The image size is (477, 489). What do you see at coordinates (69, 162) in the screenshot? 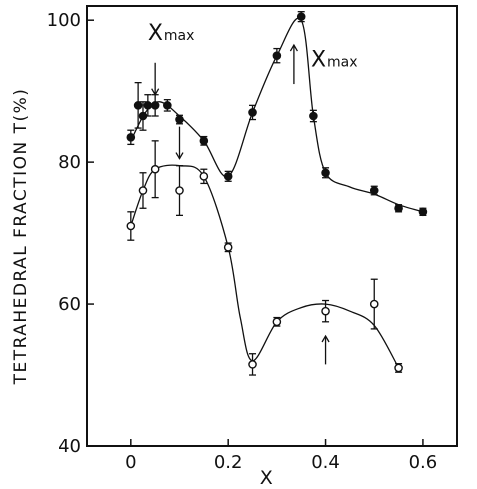
I see `y-tick-label: 80` at bounding box center [69, 162].